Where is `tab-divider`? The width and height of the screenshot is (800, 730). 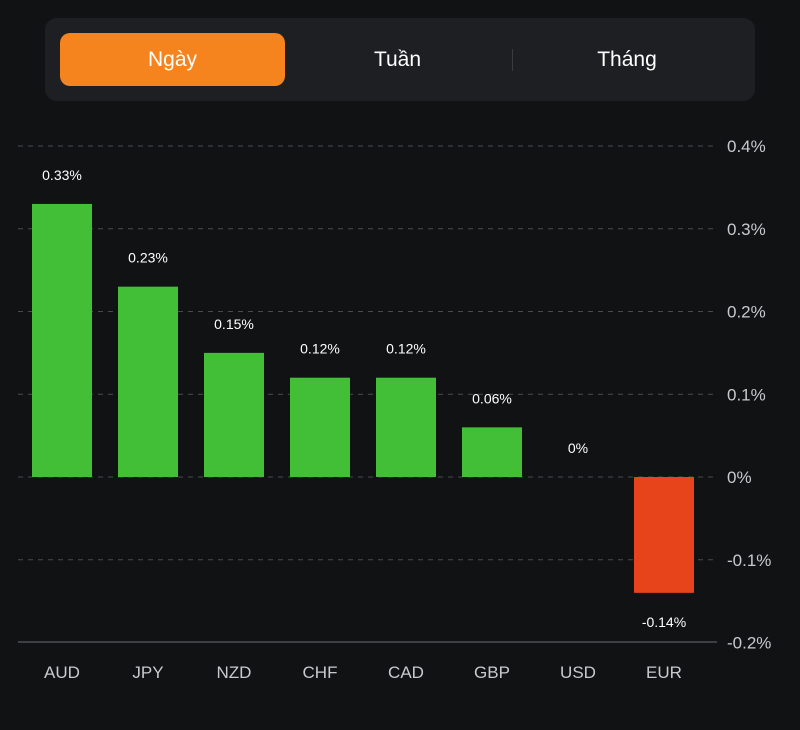
tab-divider is located at coordinates (512, 60).